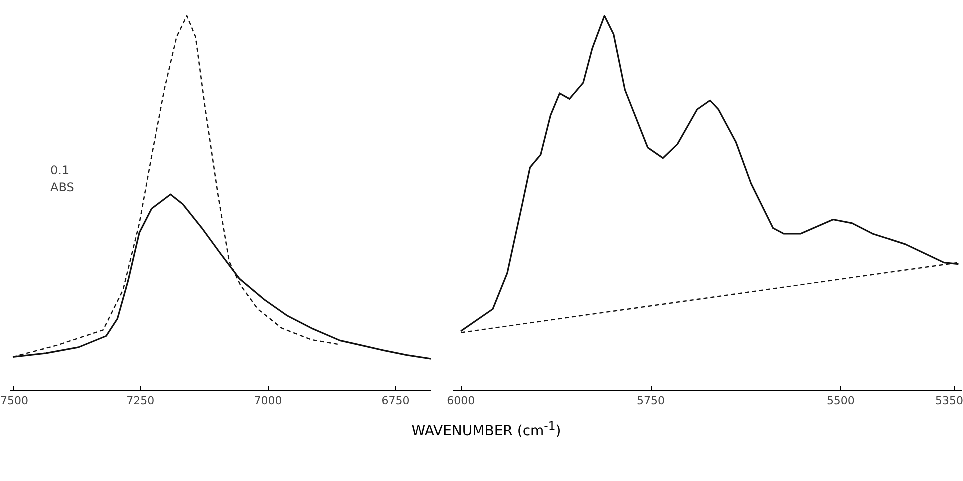  What do you see at coordinates (396, 401) in the screenshot?
I see `x-tick-label: 6750` at bounding box center [396, 401].